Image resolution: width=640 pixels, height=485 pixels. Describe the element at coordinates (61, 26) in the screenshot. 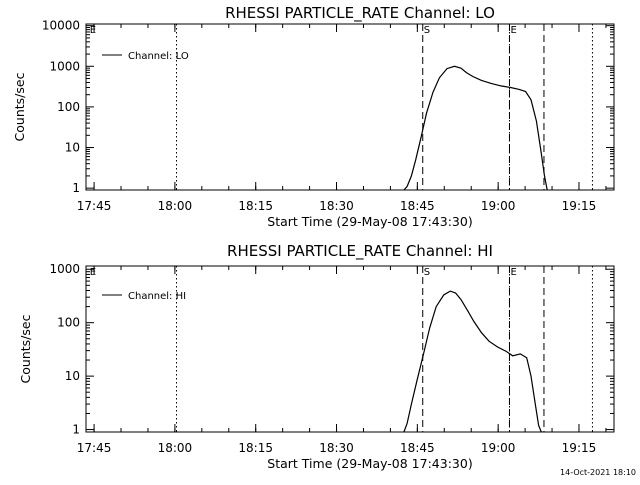

I see `y-tick-label: 10000` at that location.